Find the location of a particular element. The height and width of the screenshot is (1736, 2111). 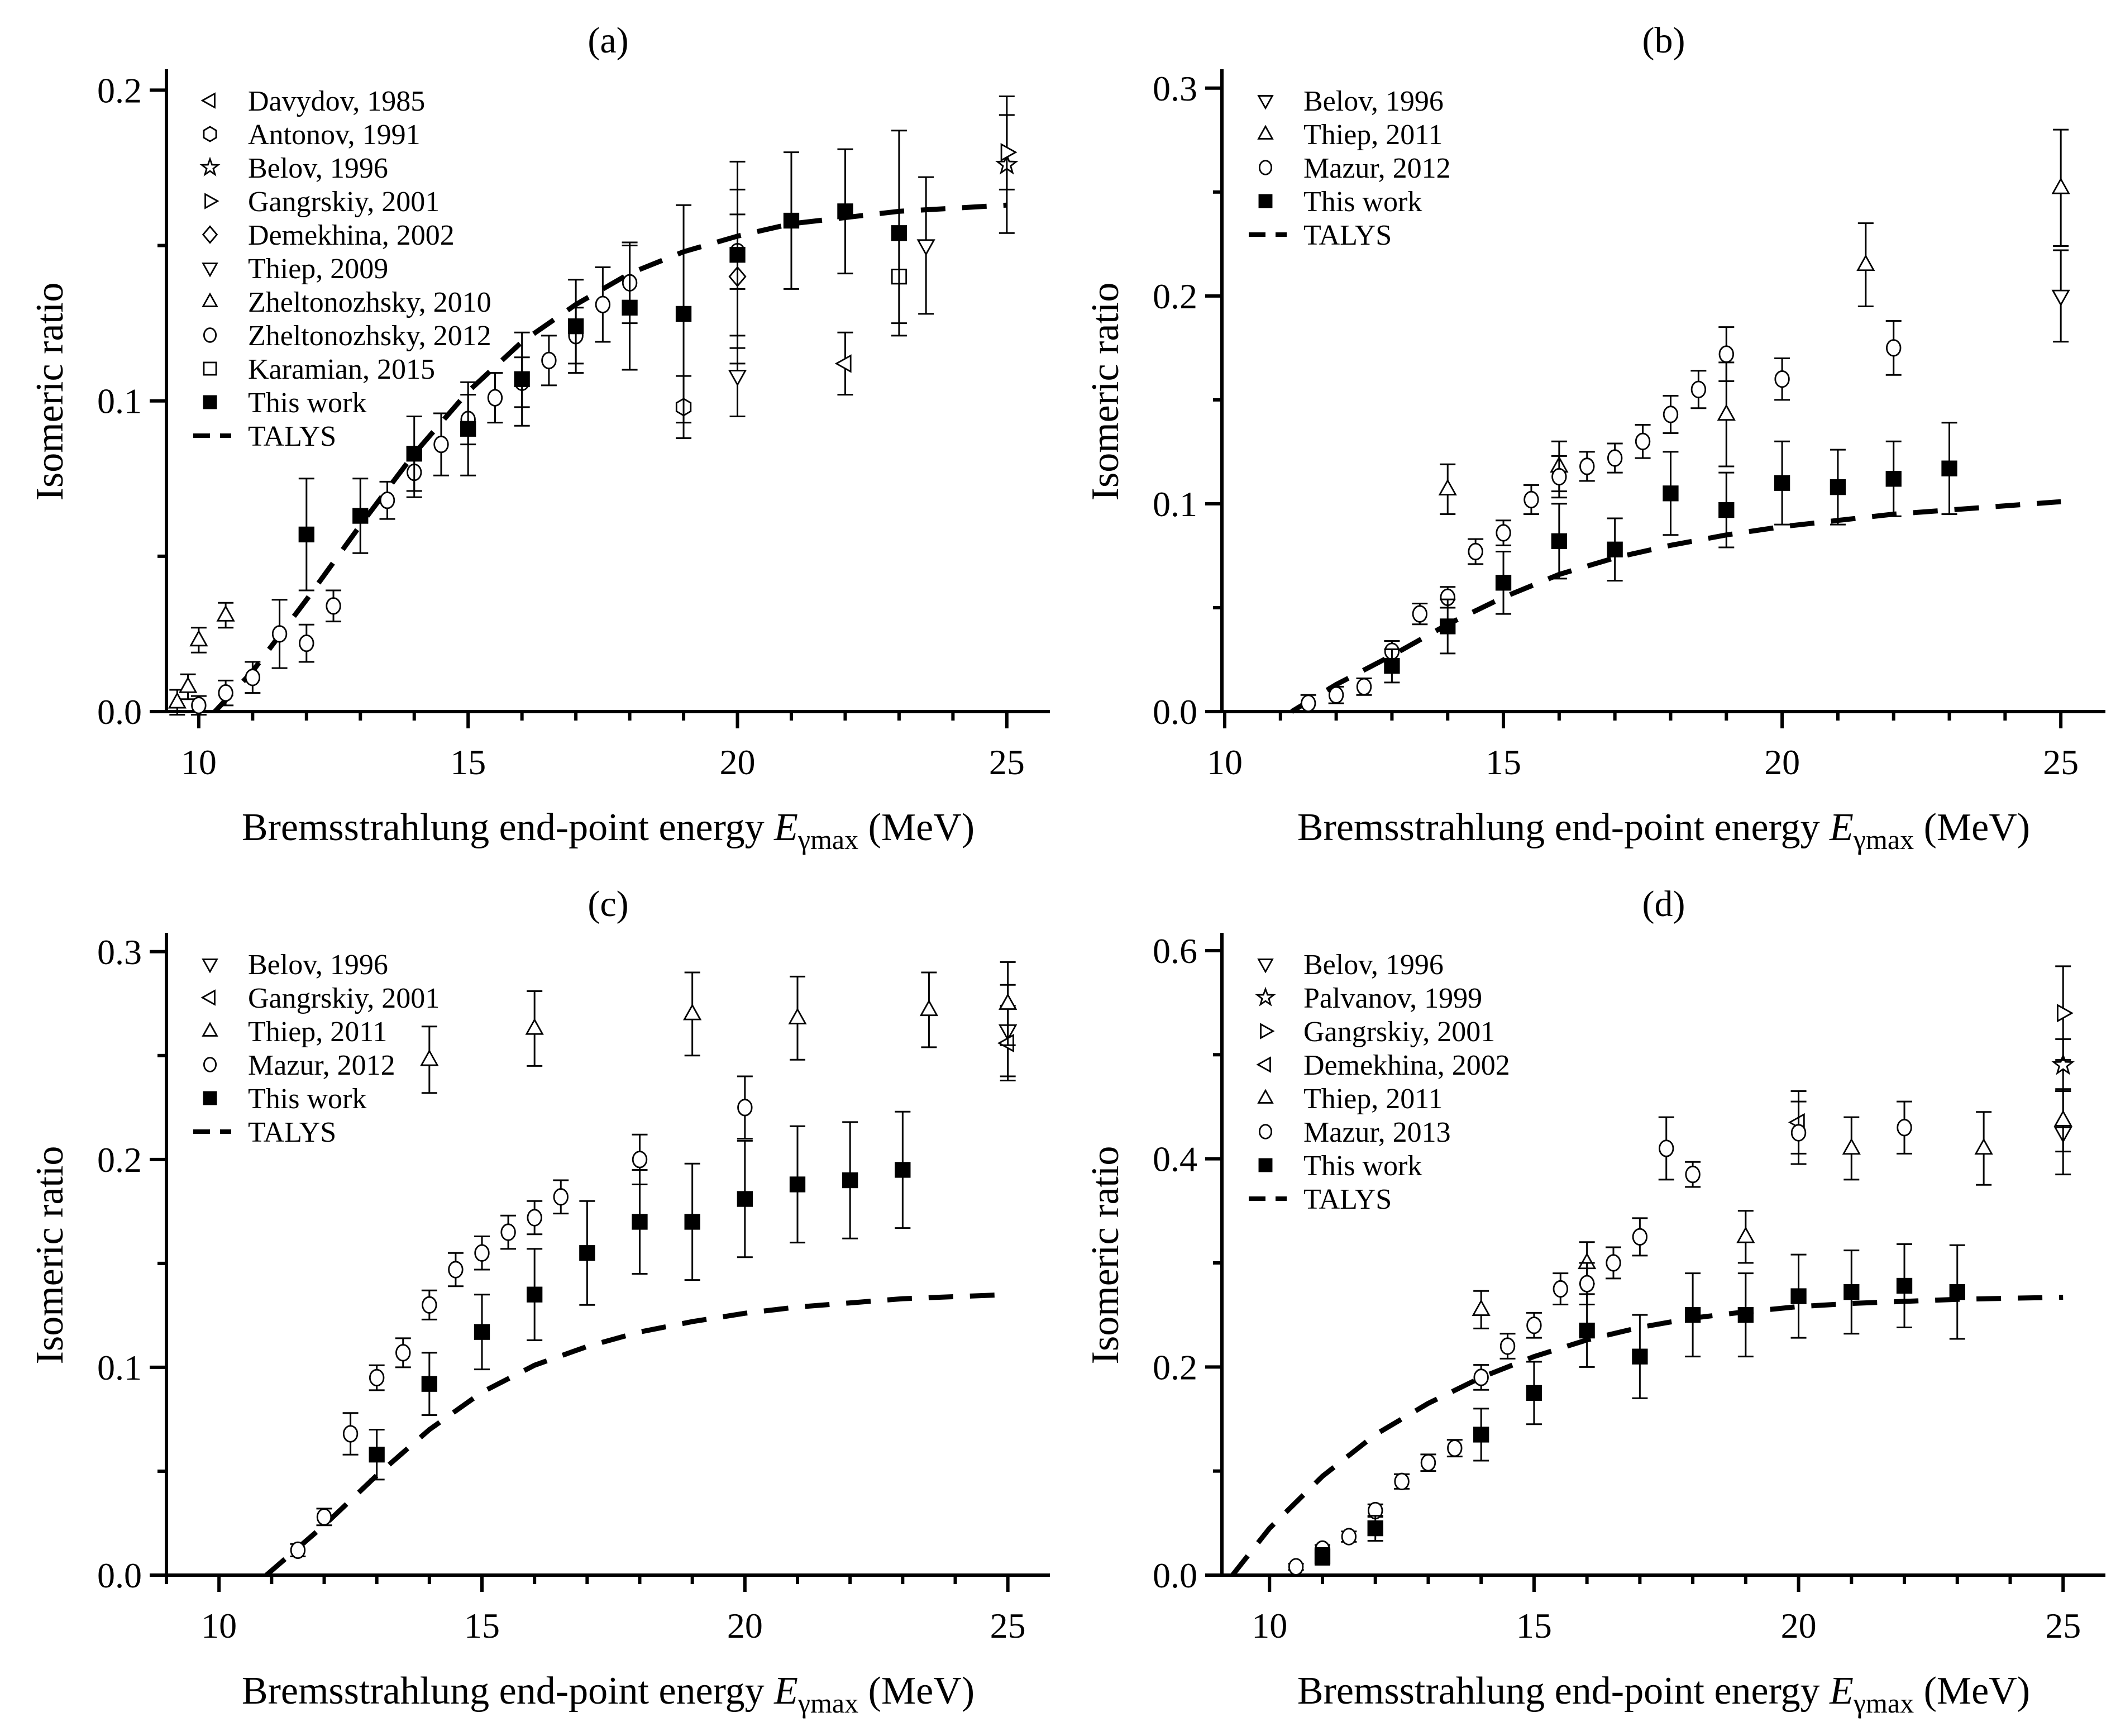

legend-item-belov-1996: Belov, 1996 is located at coordinates (293, 168).